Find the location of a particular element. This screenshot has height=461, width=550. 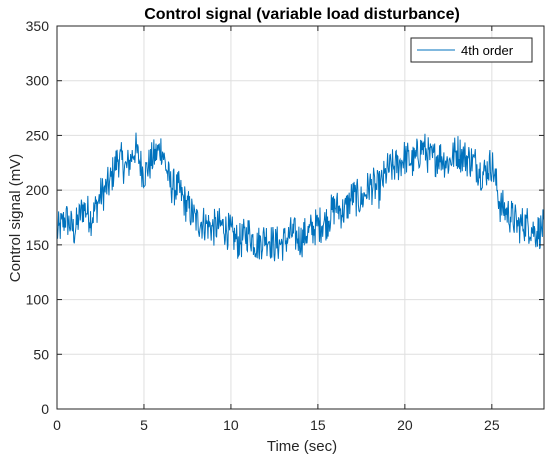

x-tick-label: 5 is located at coordinates (144, 425).